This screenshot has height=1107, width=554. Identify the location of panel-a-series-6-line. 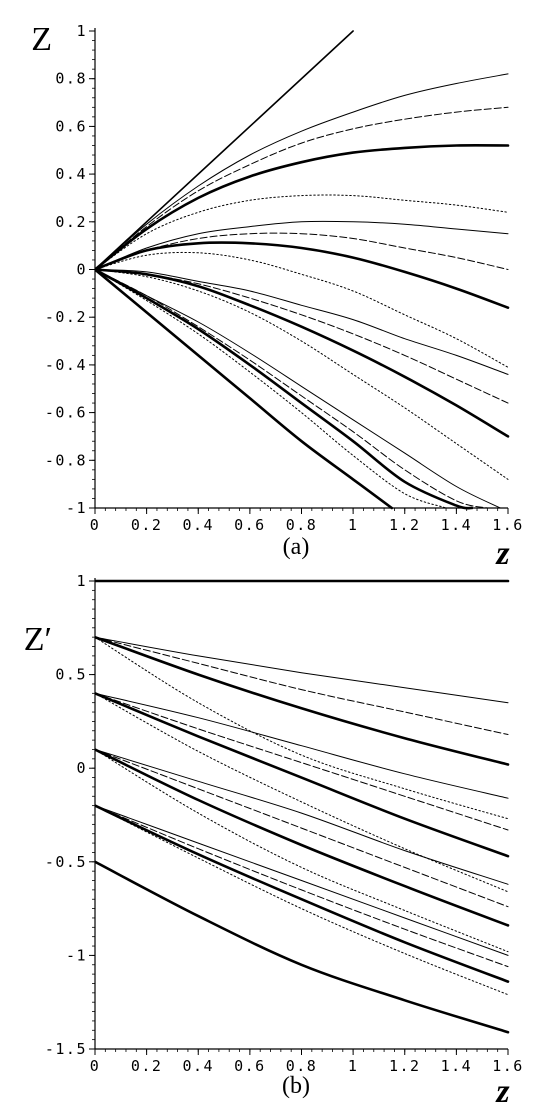
(302, 245).